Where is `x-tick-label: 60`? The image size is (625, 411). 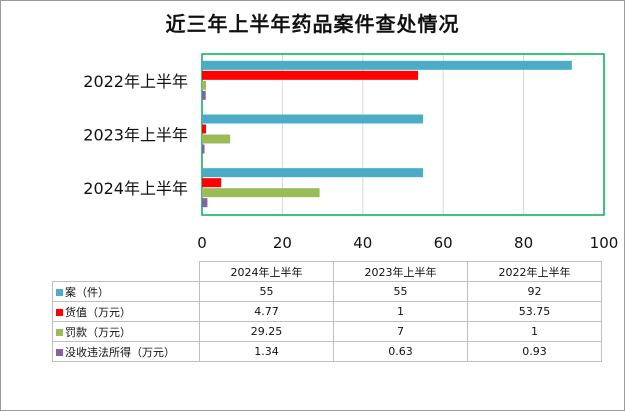 x-tick-label: 60 is located at coordinates (443, 243).